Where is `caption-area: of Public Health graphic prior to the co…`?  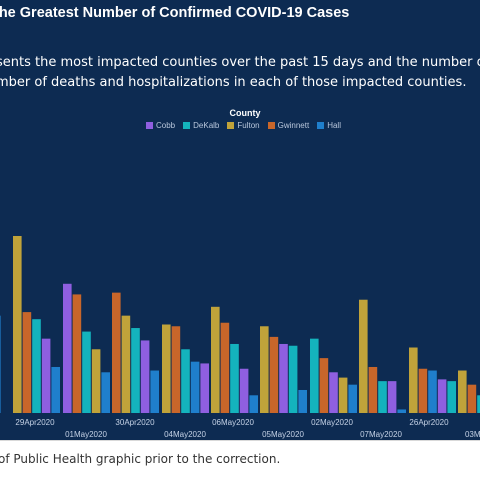
caption-area: of Public Health graphic prior to the co… is located at coordinates (240, 460).